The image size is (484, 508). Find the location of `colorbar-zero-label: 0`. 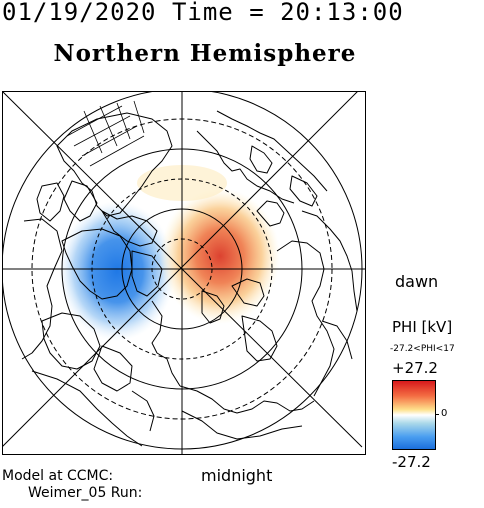

colorbar-zero-label: 0 is located at coordinates (444, 413).